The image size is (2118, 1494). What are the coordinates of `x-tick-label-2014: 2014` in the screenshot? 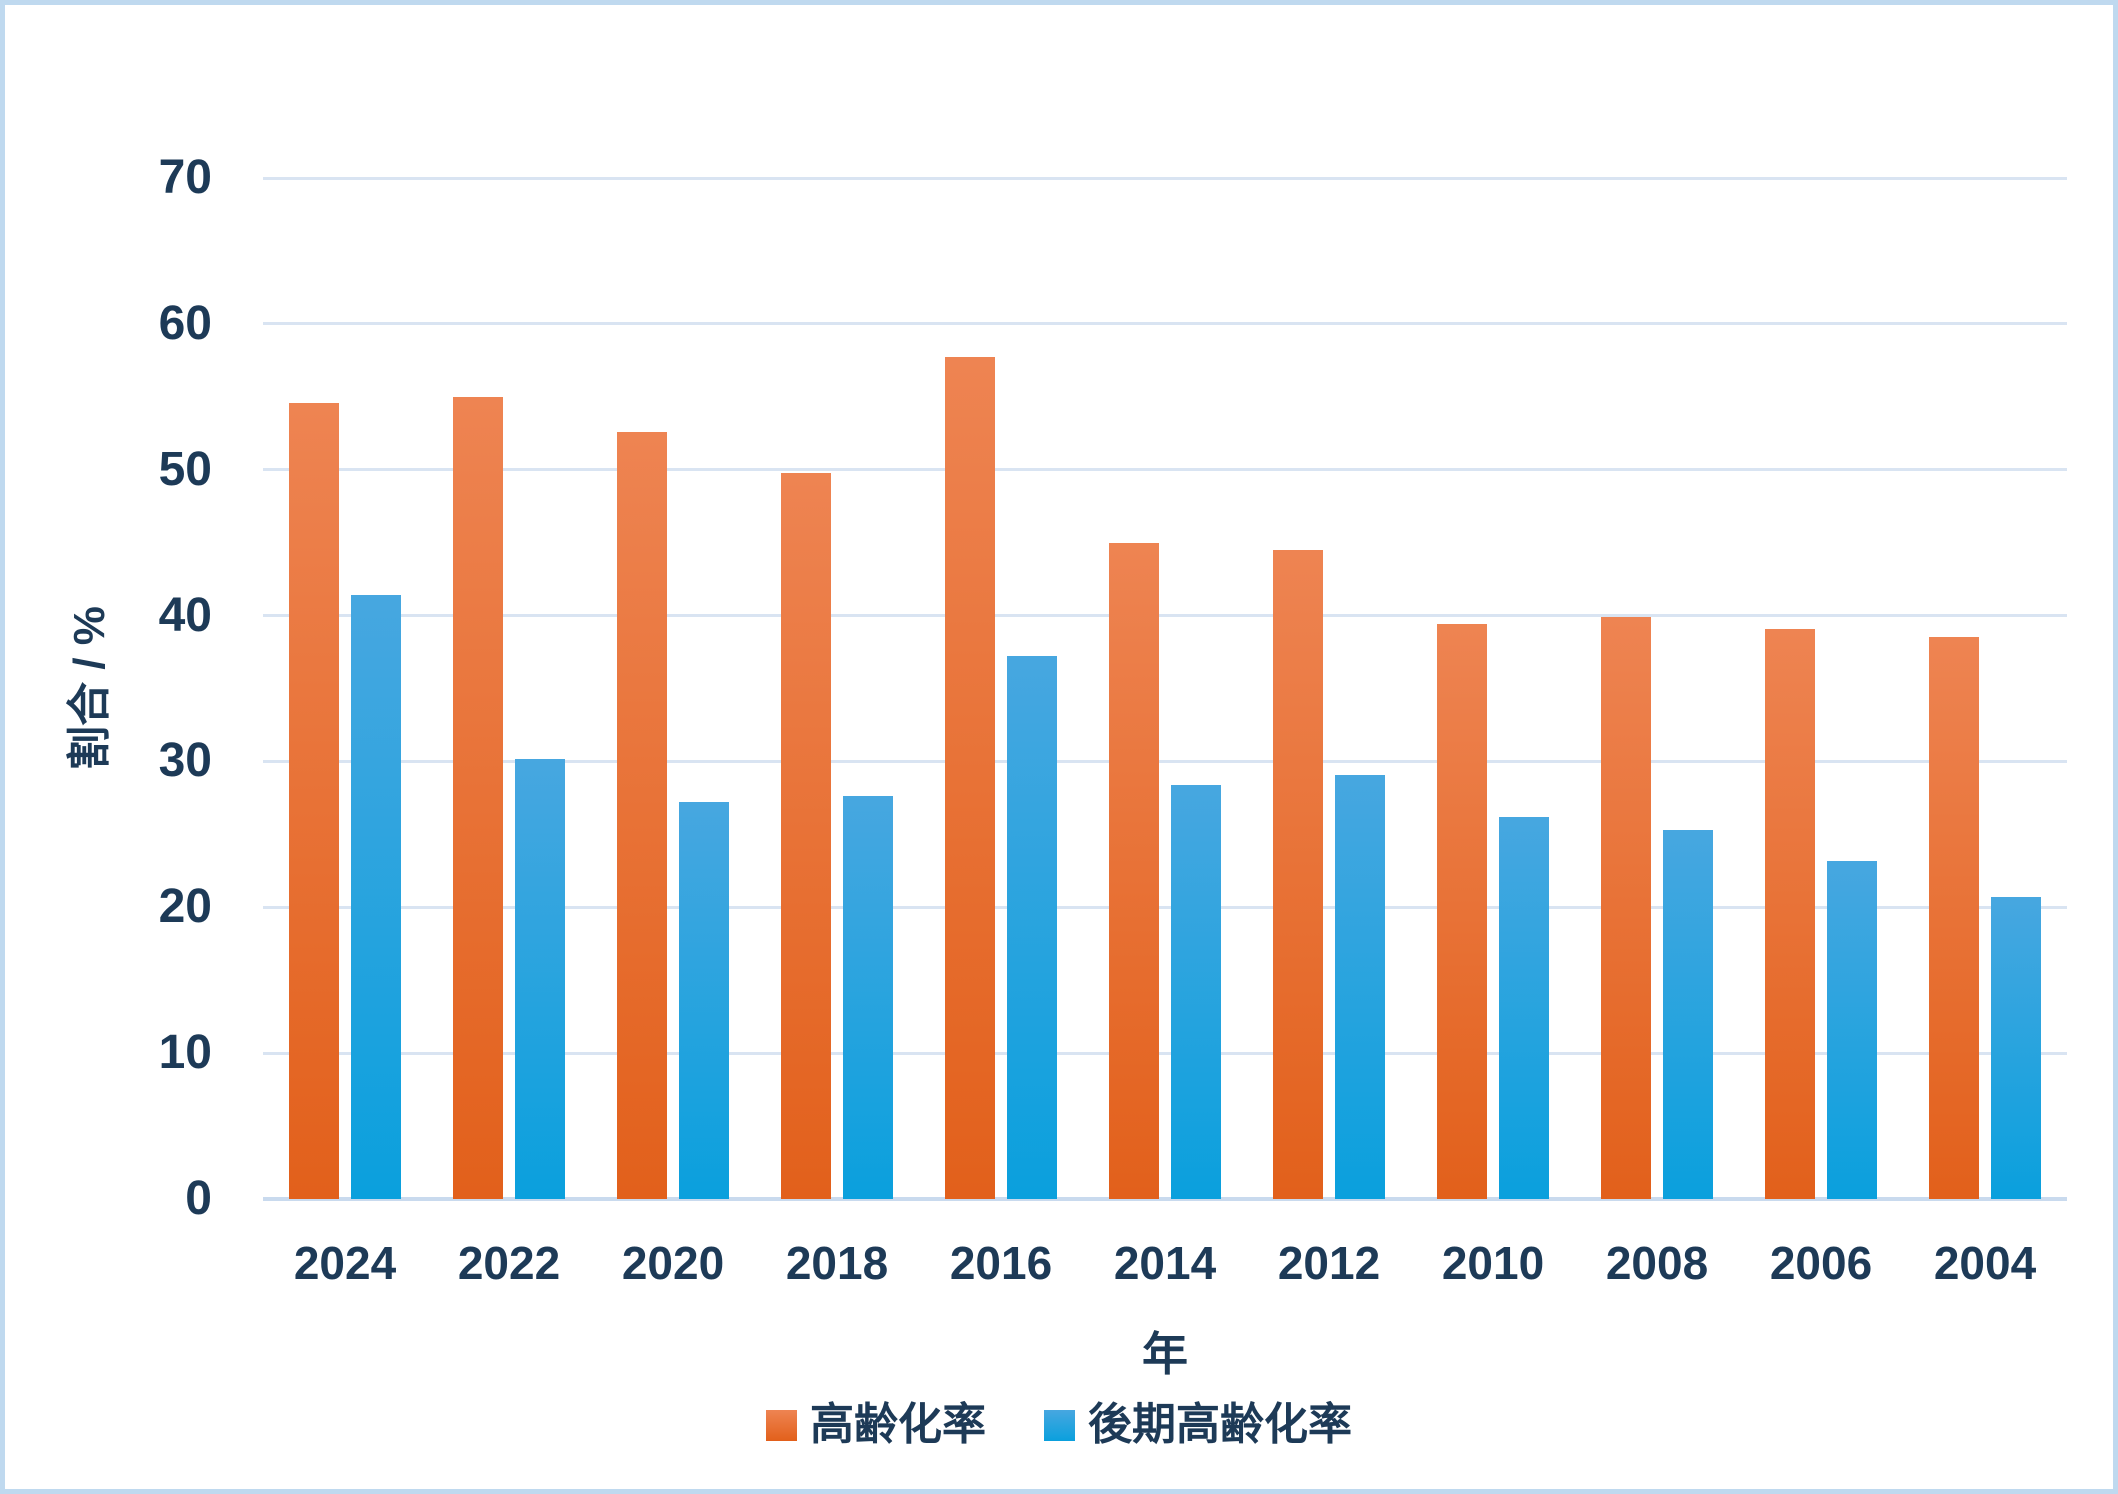 It's located at (1165, 1263).